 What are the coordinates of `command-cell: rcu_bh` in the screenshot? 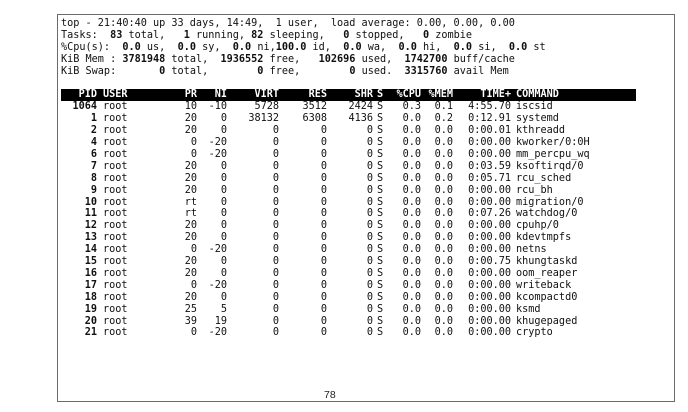 It's located at (534, 190).